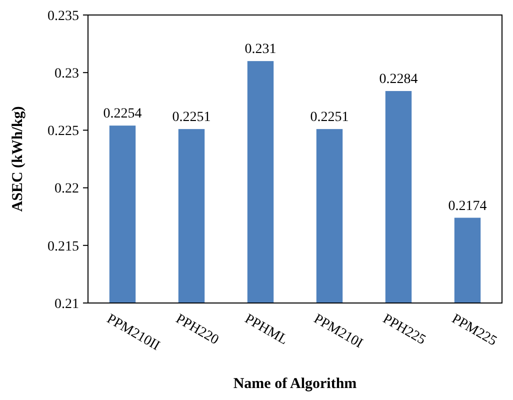 The image size is (513, 400). Describe the element at coordinates (63, 246) in the screenshot. I see `y-tick-label: 0.215` at that location.